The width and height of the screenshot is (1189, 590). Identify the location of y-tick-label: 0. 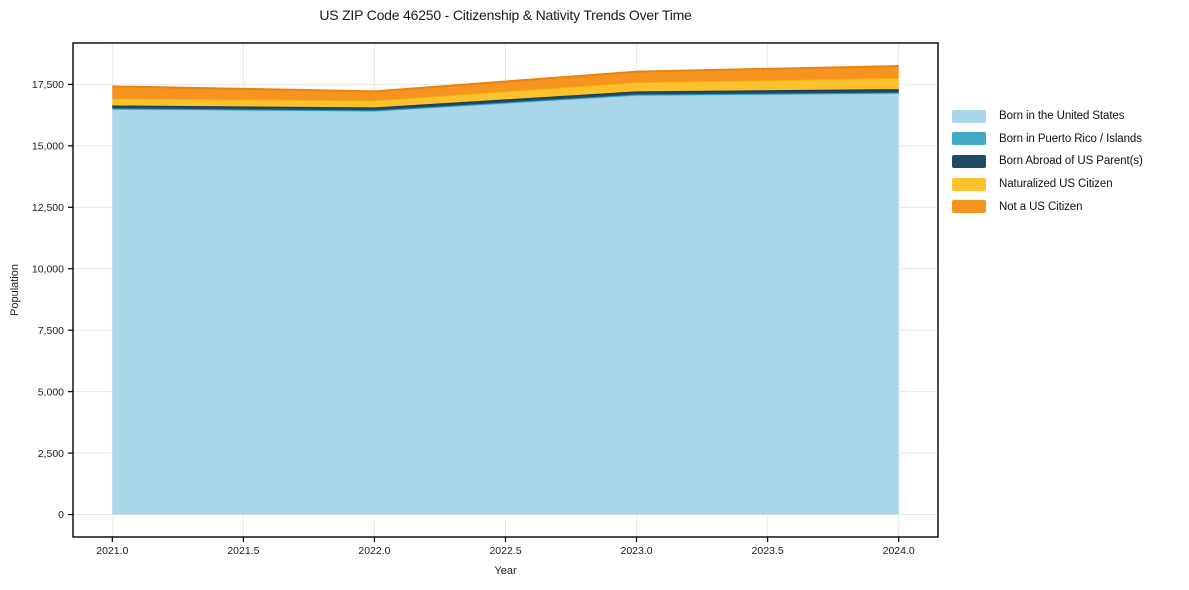
(61, 515).